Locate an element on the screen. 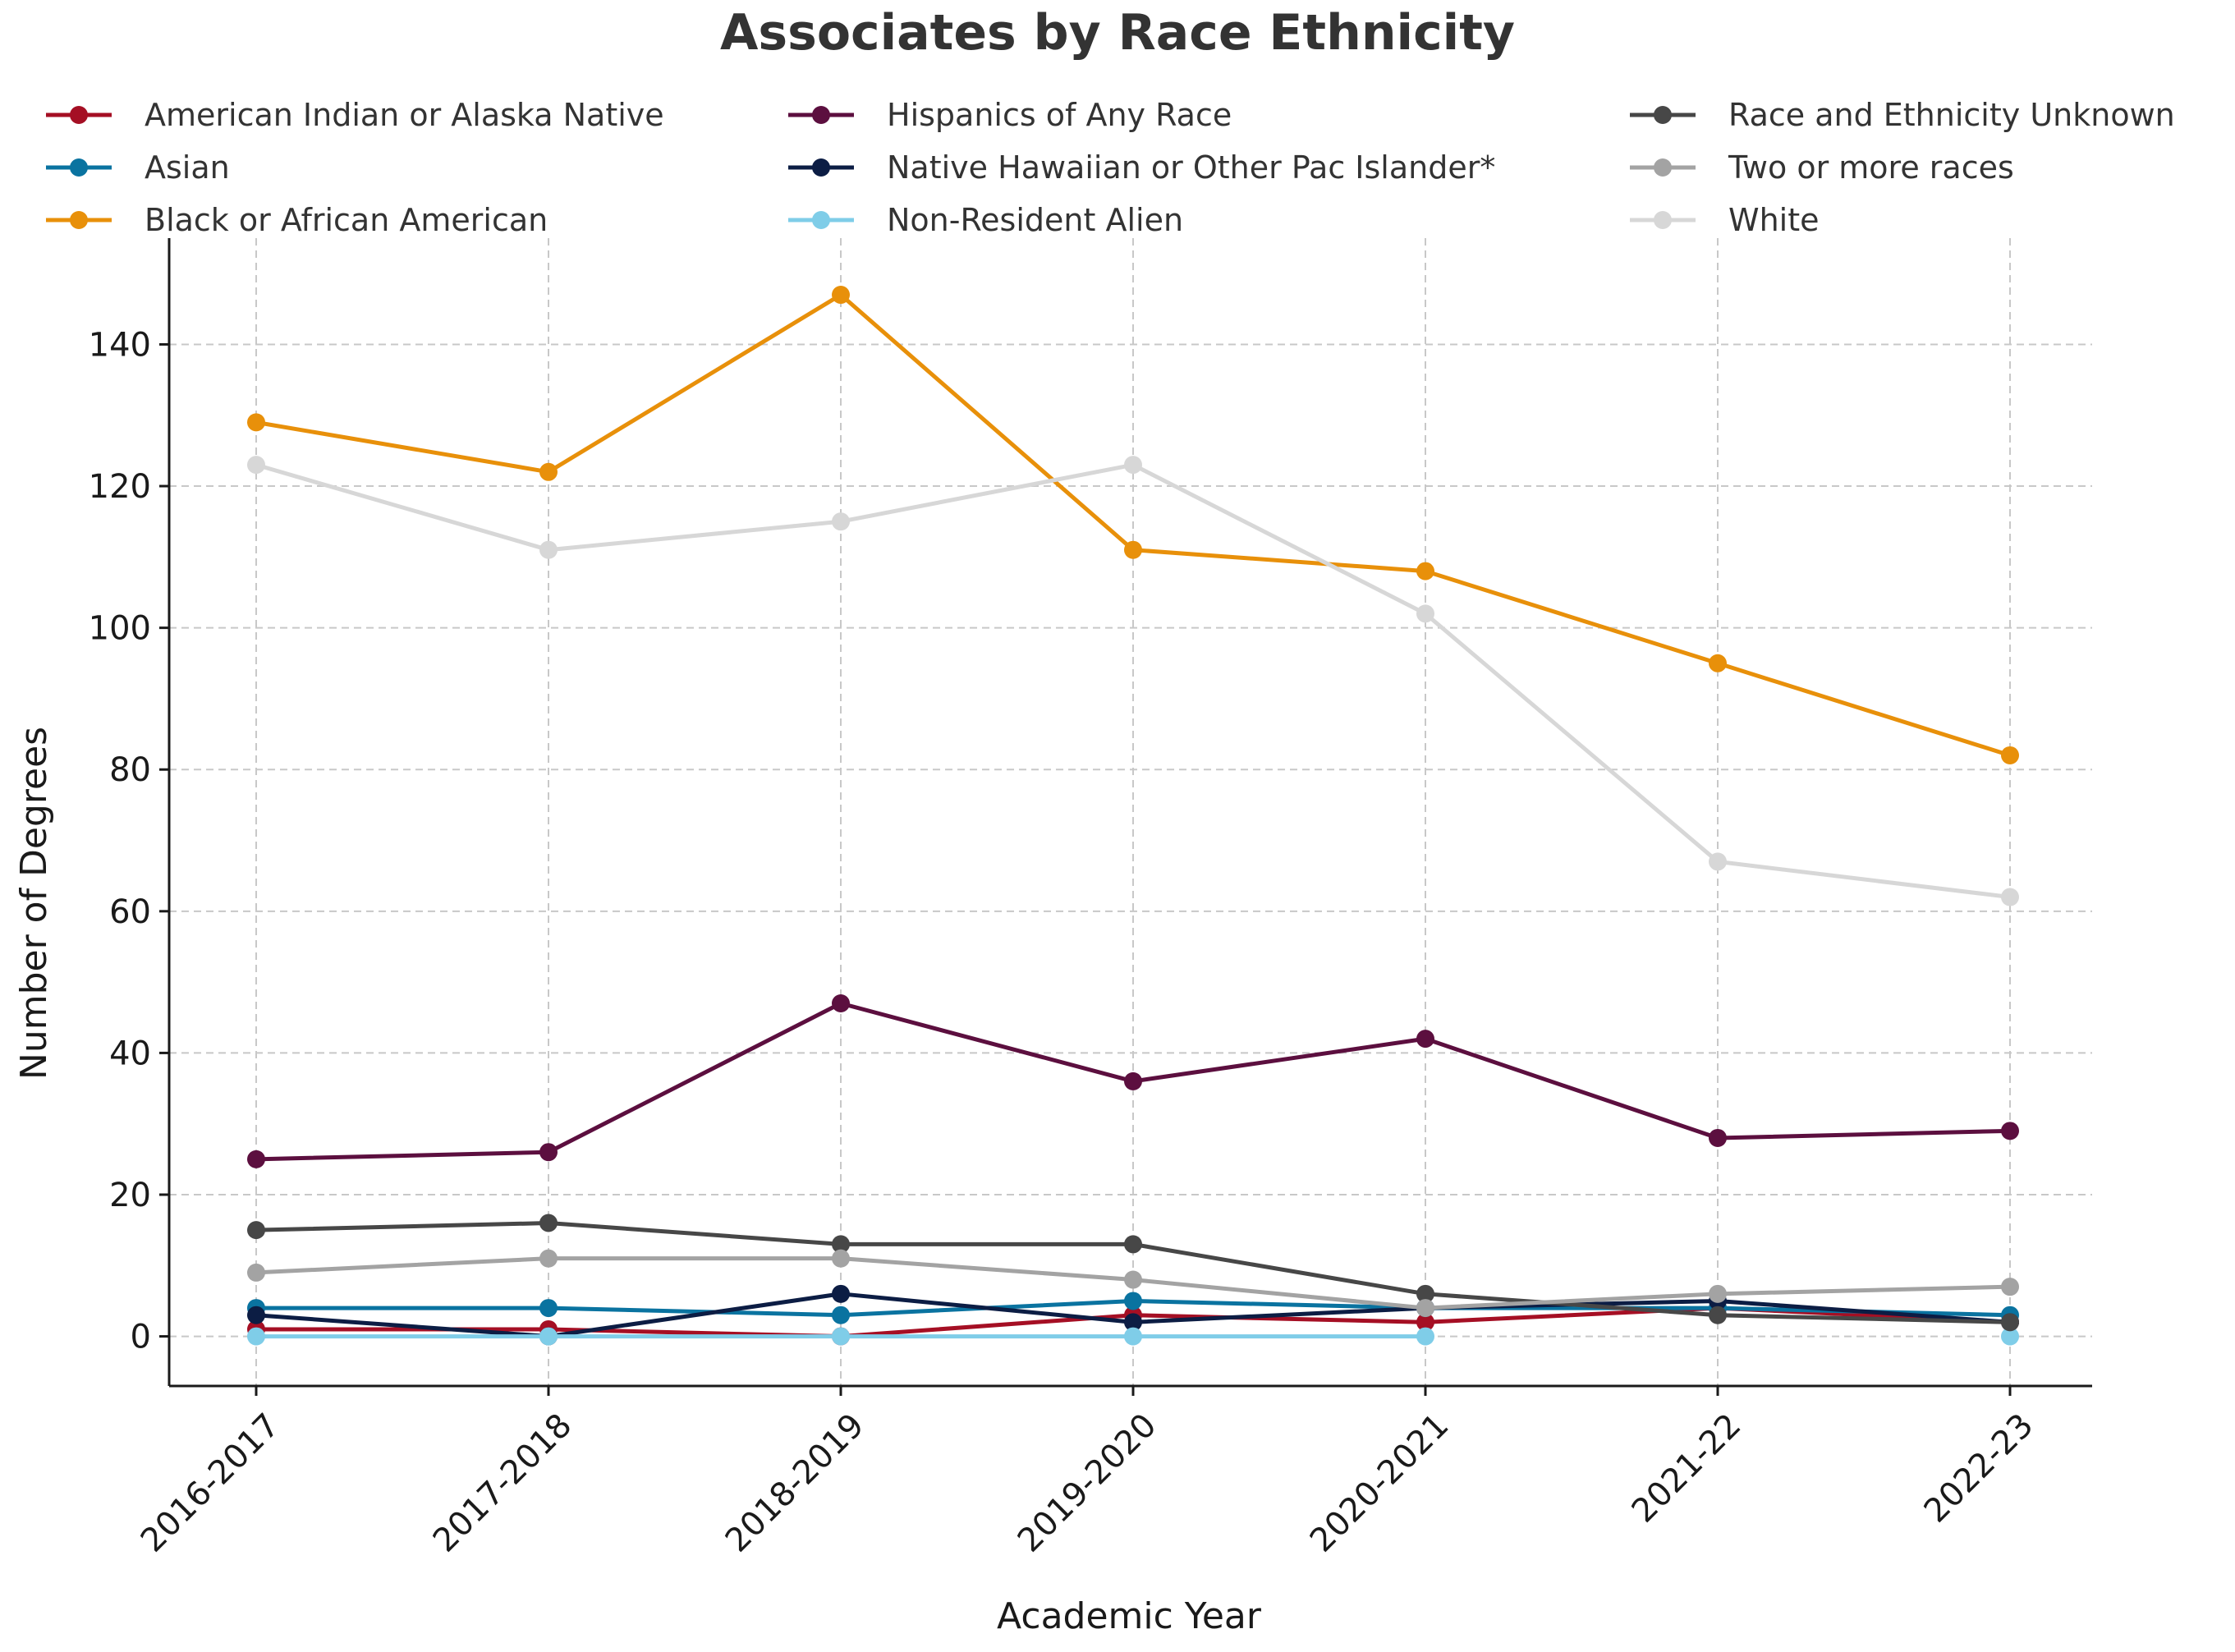  legend-item: Native Hawaiian or Other Pac Islander* is located at coordinates (1141, 168).